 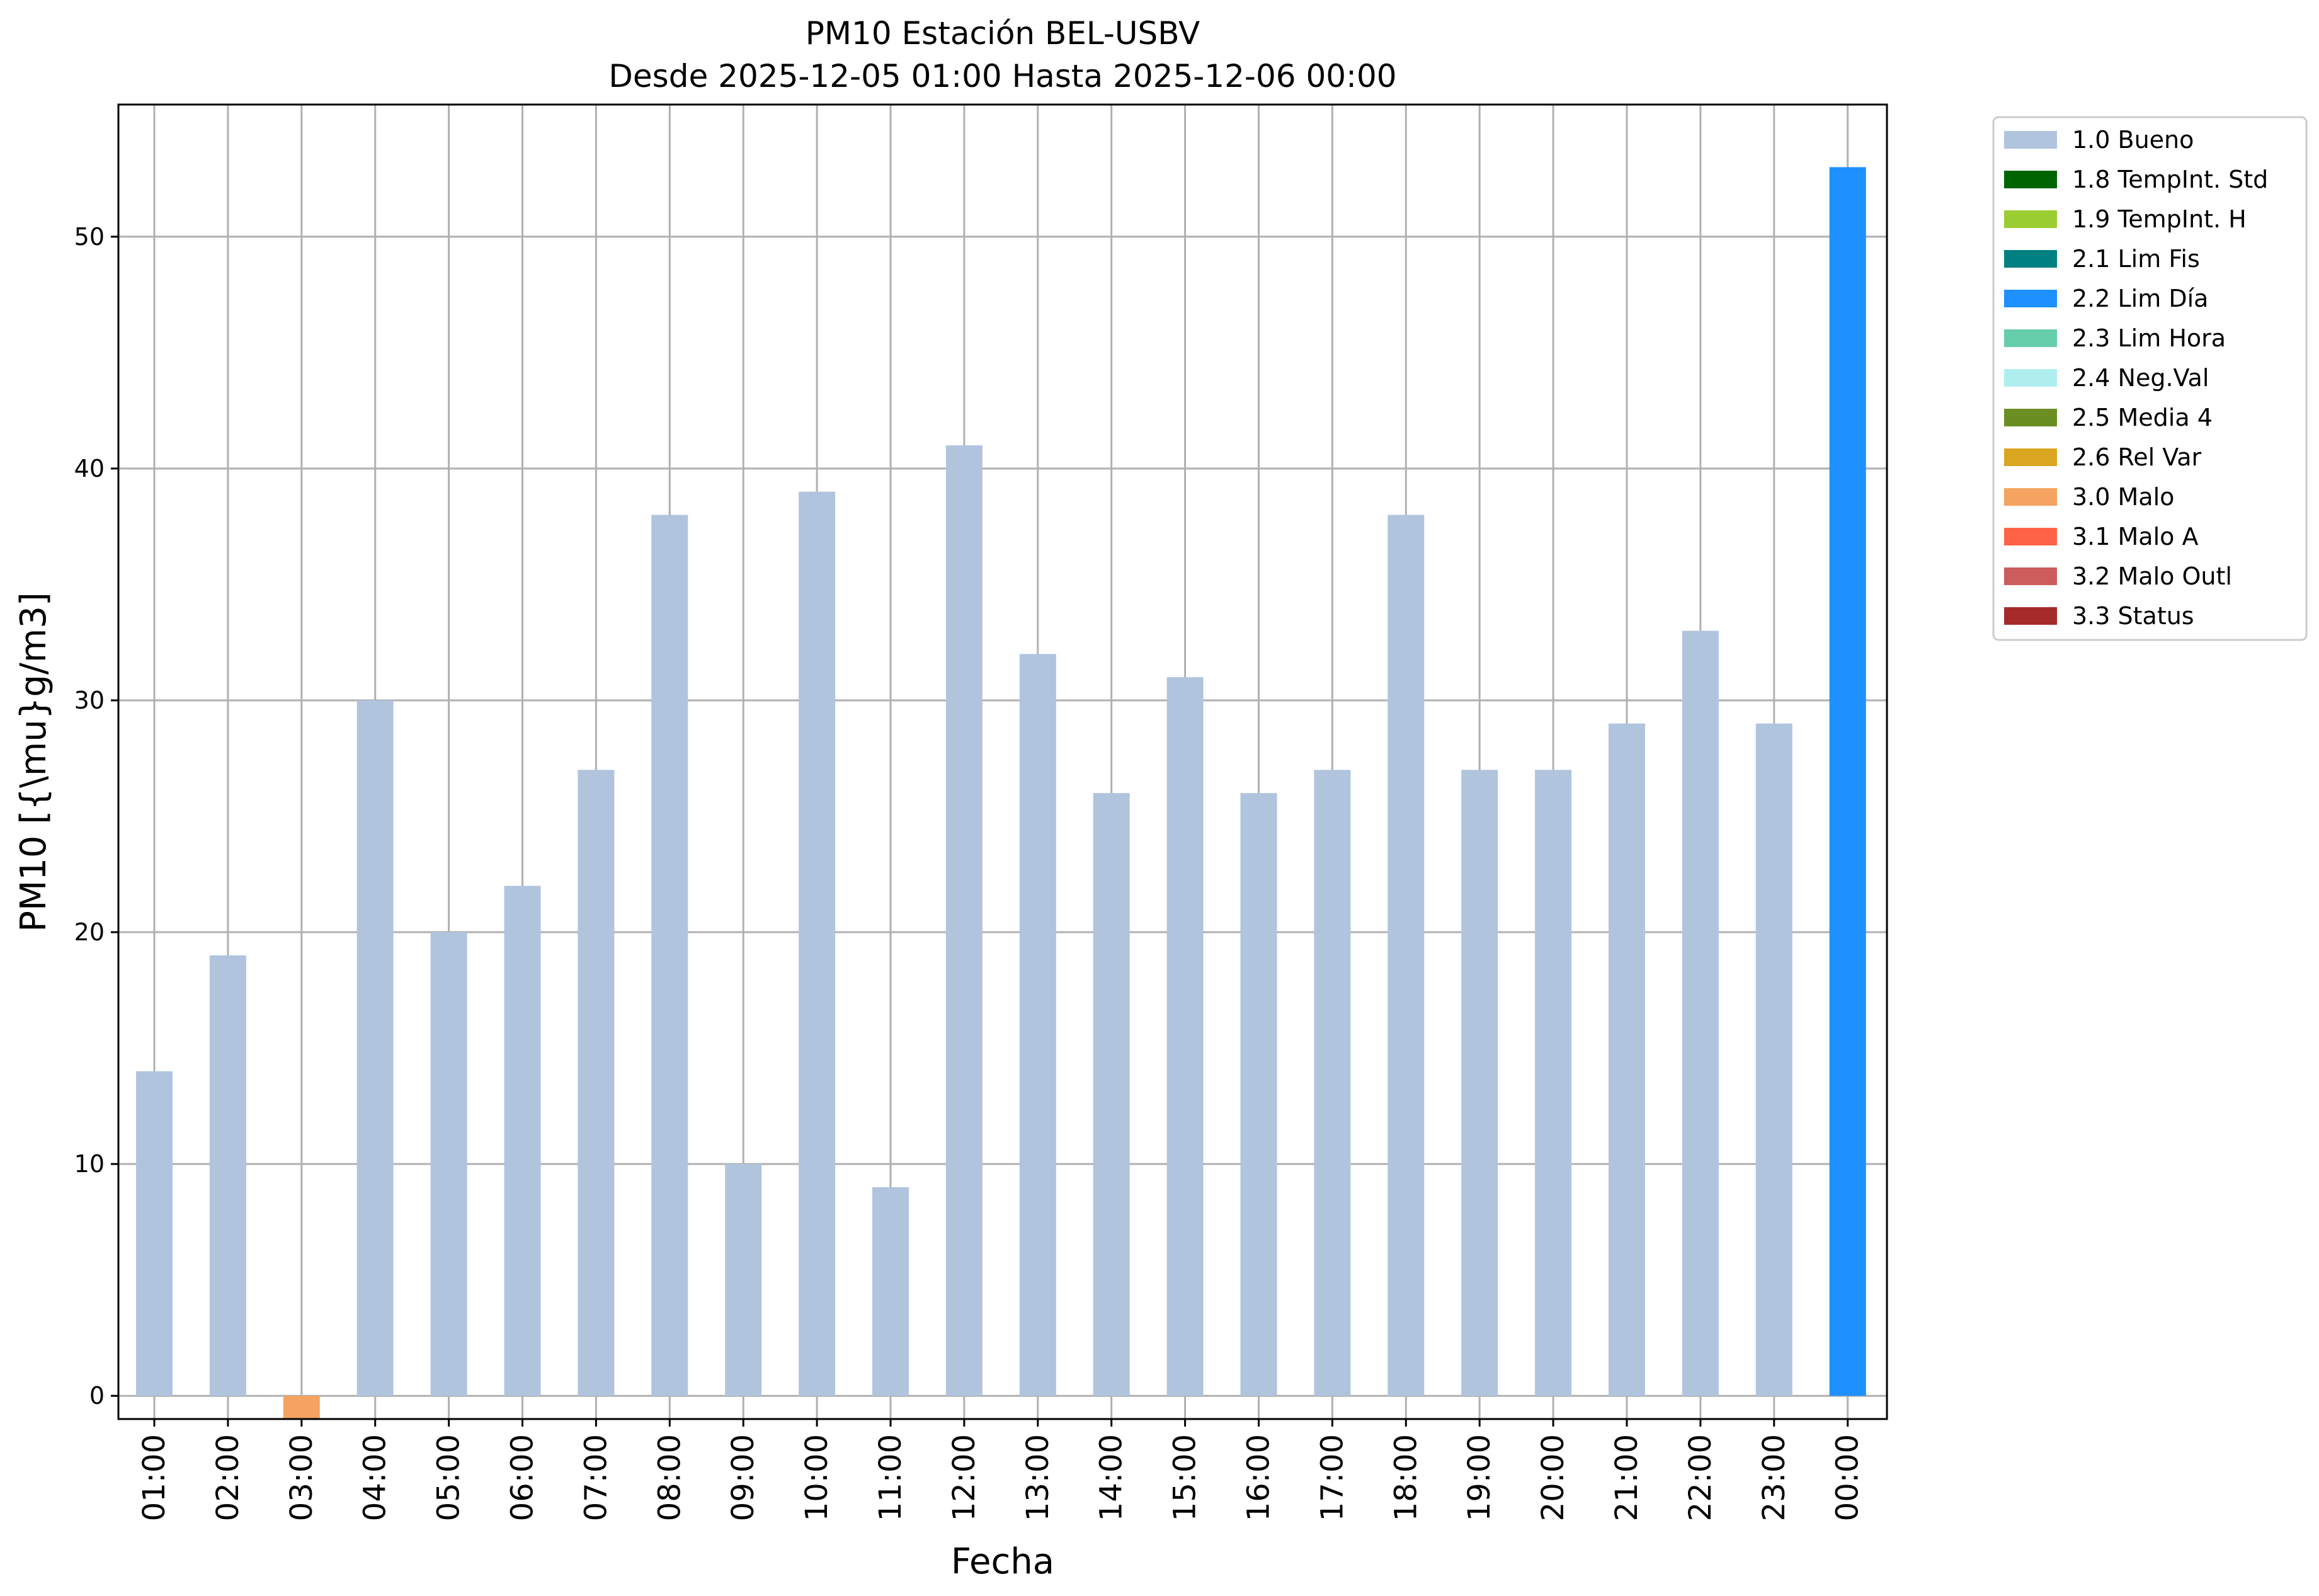 I want to click on legend-label: 2.4 Neg.Val, so click(x=2140, y=378).